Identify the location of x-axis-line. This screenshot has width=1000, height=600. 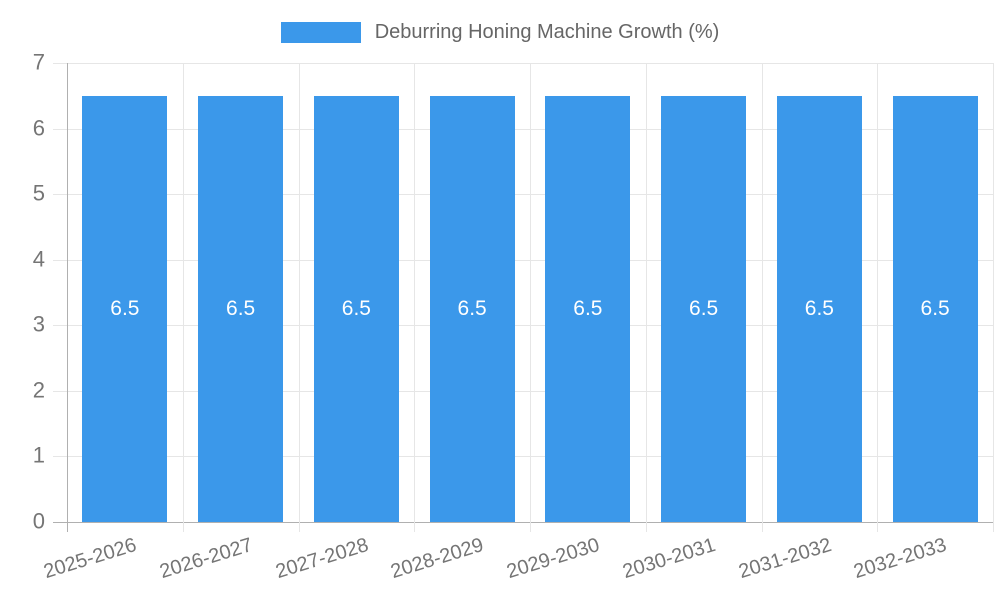
(523, 522).